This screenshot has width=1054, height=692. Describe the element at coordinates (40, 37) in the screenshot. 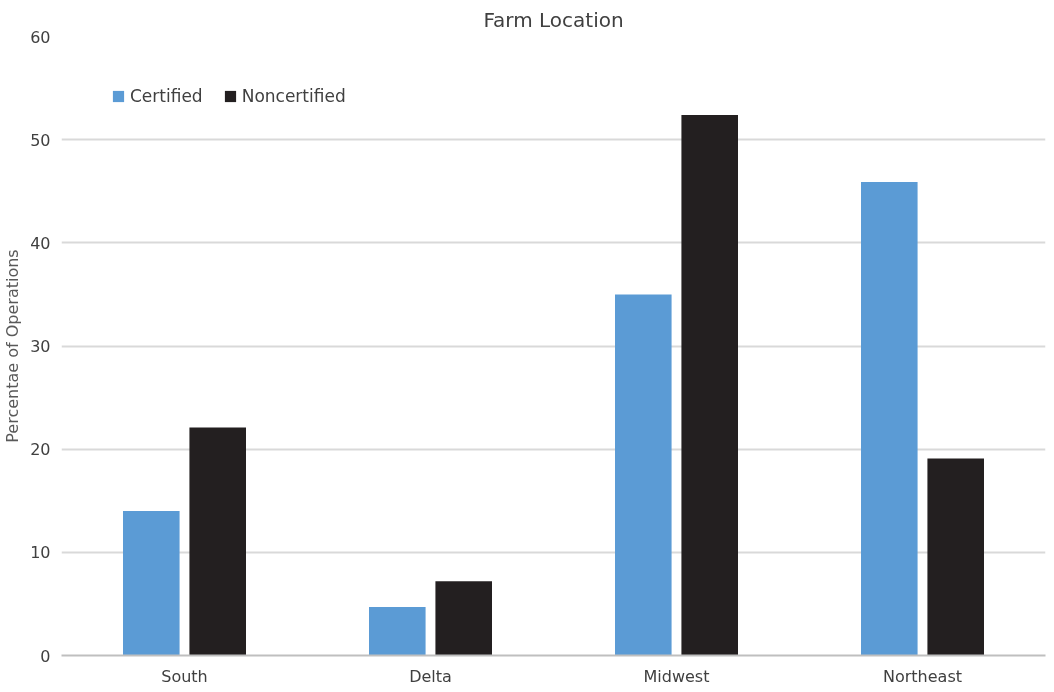

I see `y-tick-label: 60` at that location.